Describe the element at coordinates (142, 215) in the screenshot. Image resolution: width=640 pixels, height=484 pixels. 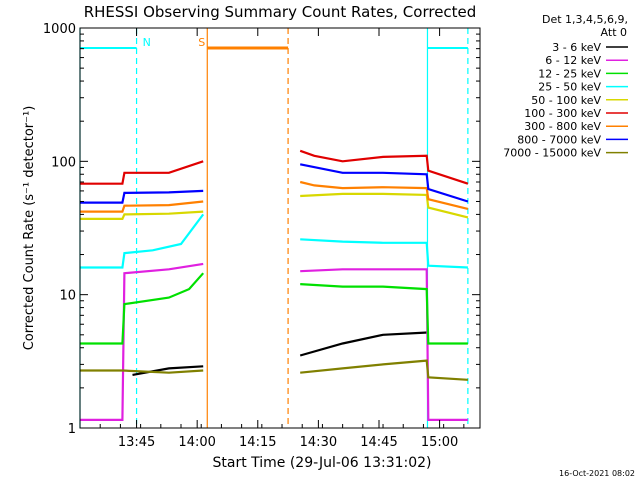
I see `series-line-4-pre` at that location.